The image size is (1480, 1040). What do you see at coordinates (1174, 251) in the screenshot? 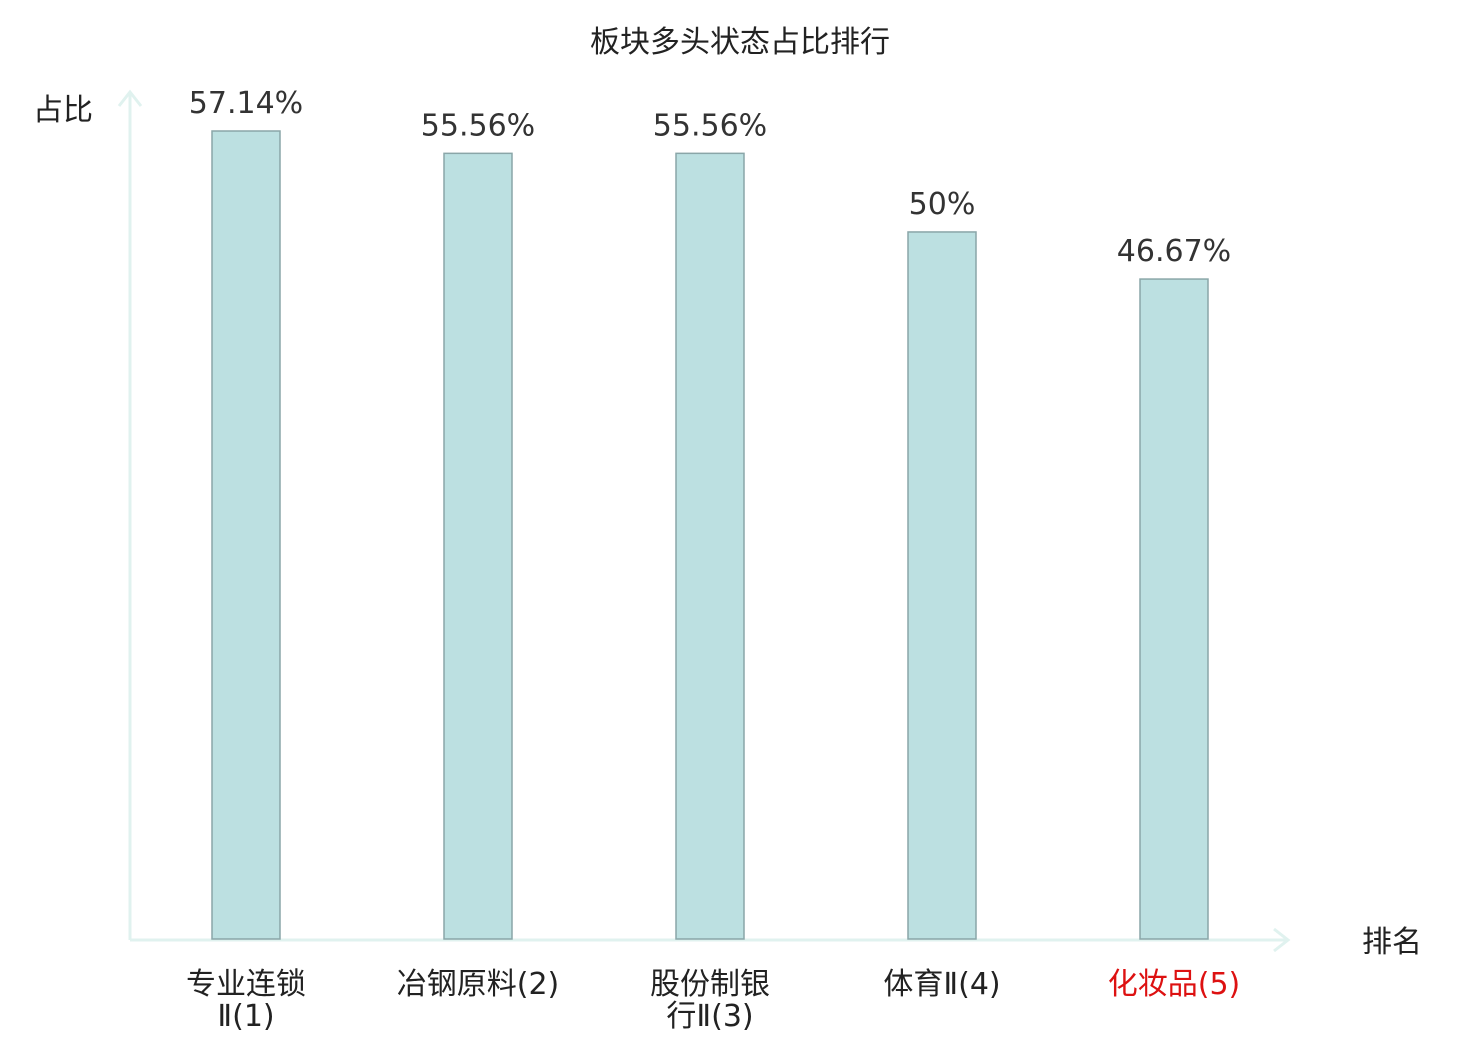
I see `data-label-5: 46.67%` at bounding box center [1174, 251].